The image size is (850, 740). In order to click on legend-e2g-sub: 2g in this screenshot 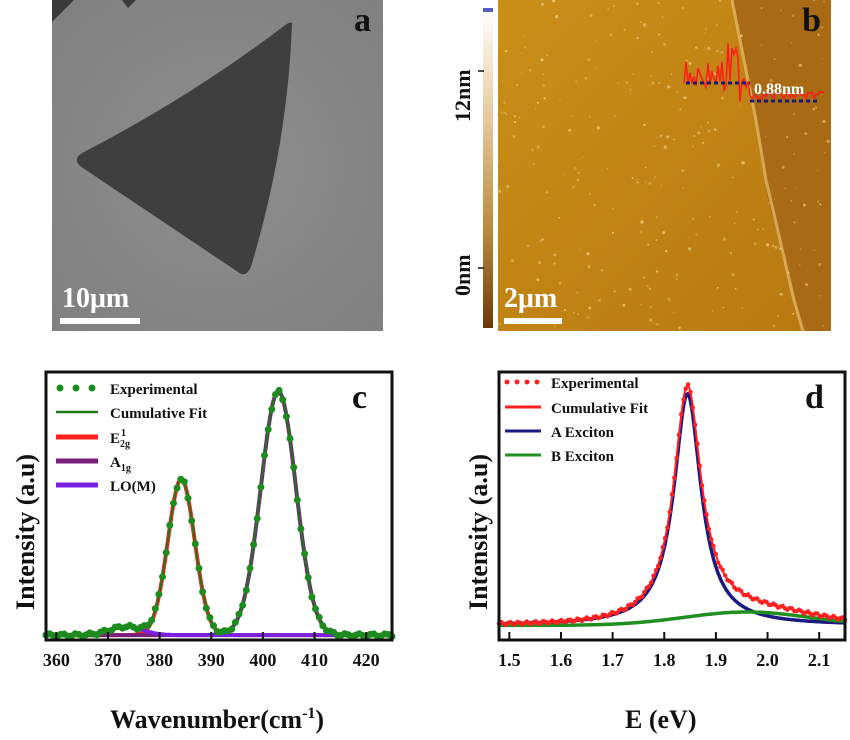, I will do `click(125, 444)`.